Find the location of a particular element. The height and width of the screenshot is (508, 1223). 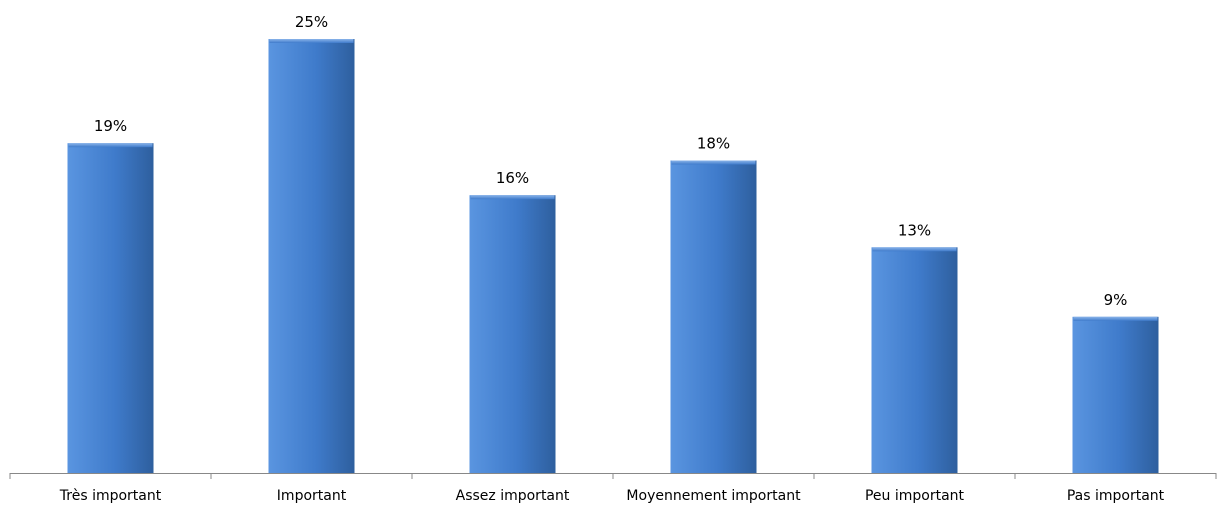

x-axis is located at coordinates (613, 476).